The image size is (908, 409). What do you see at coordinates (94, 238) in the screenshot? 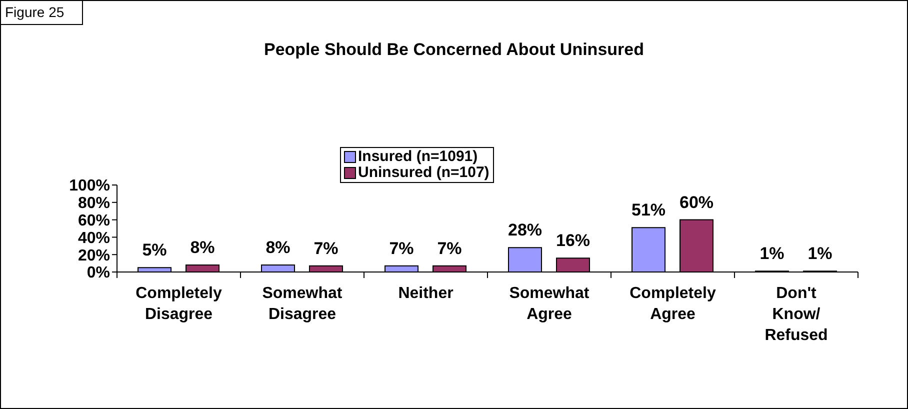
I see `y-tick-label: 40%` at bounding box center [94, 238].